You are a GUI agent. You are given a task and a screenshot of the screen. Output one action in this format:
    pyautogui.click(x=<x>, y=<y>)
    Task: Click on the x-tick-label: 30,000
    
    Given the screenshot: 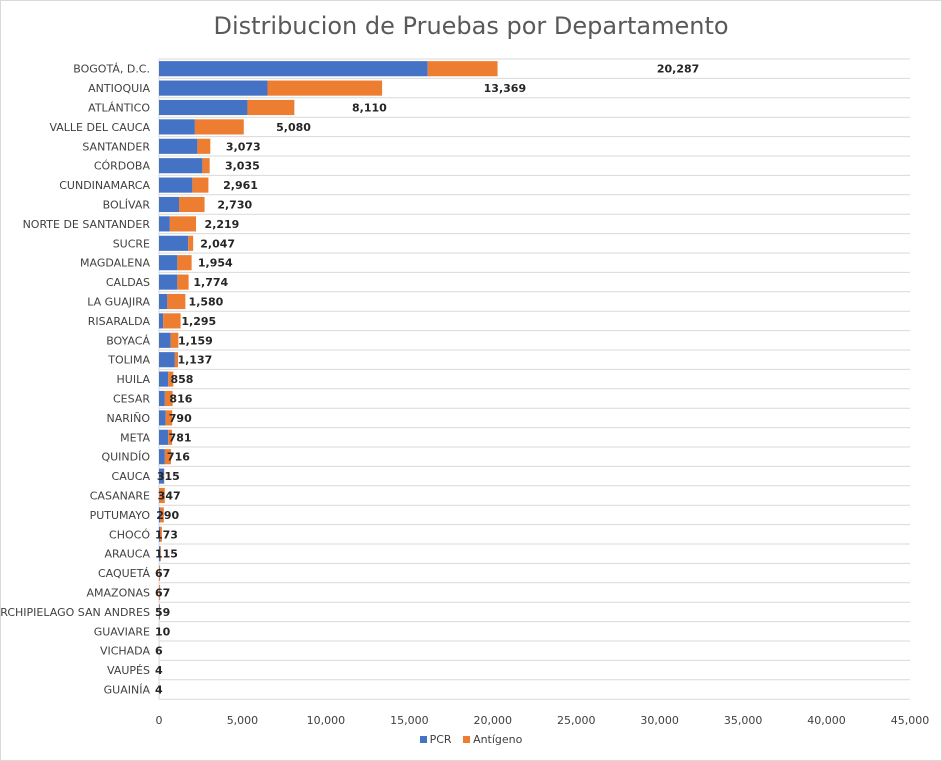 What is the action you would take?
    pyautogui.click(x=659, y=720)
    